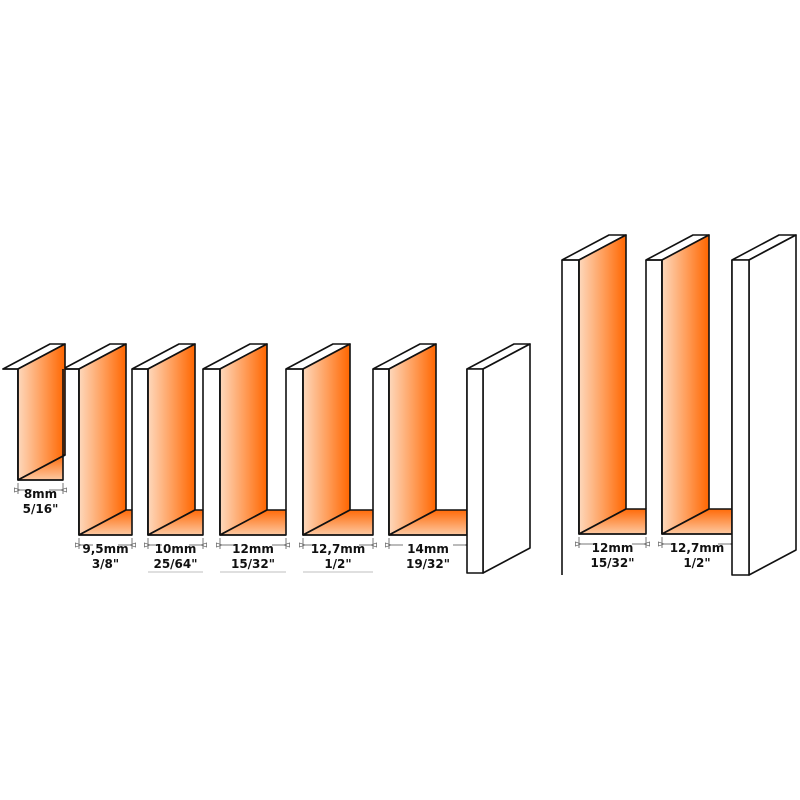  I want to click on slot-4-back-wall, so click(243, 439).